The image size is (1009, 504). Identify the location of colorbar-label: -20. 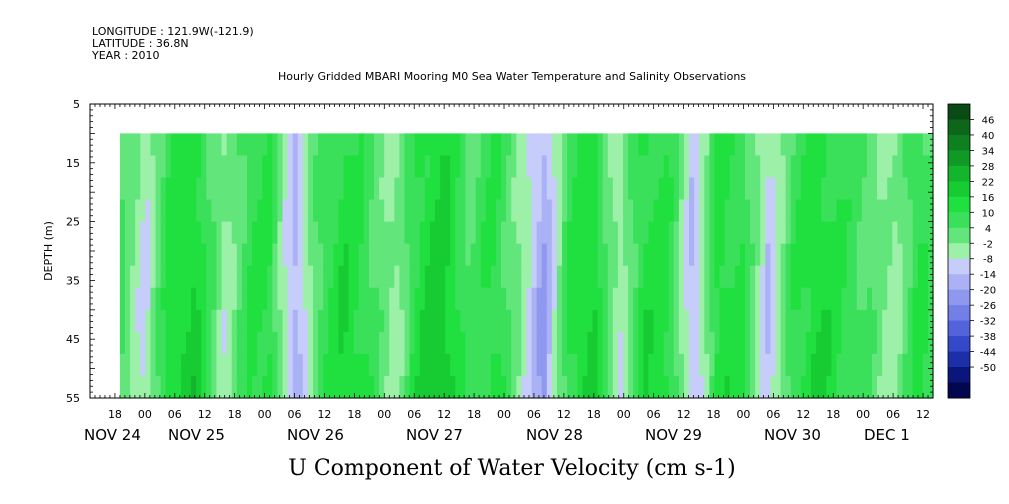
(988, 291).